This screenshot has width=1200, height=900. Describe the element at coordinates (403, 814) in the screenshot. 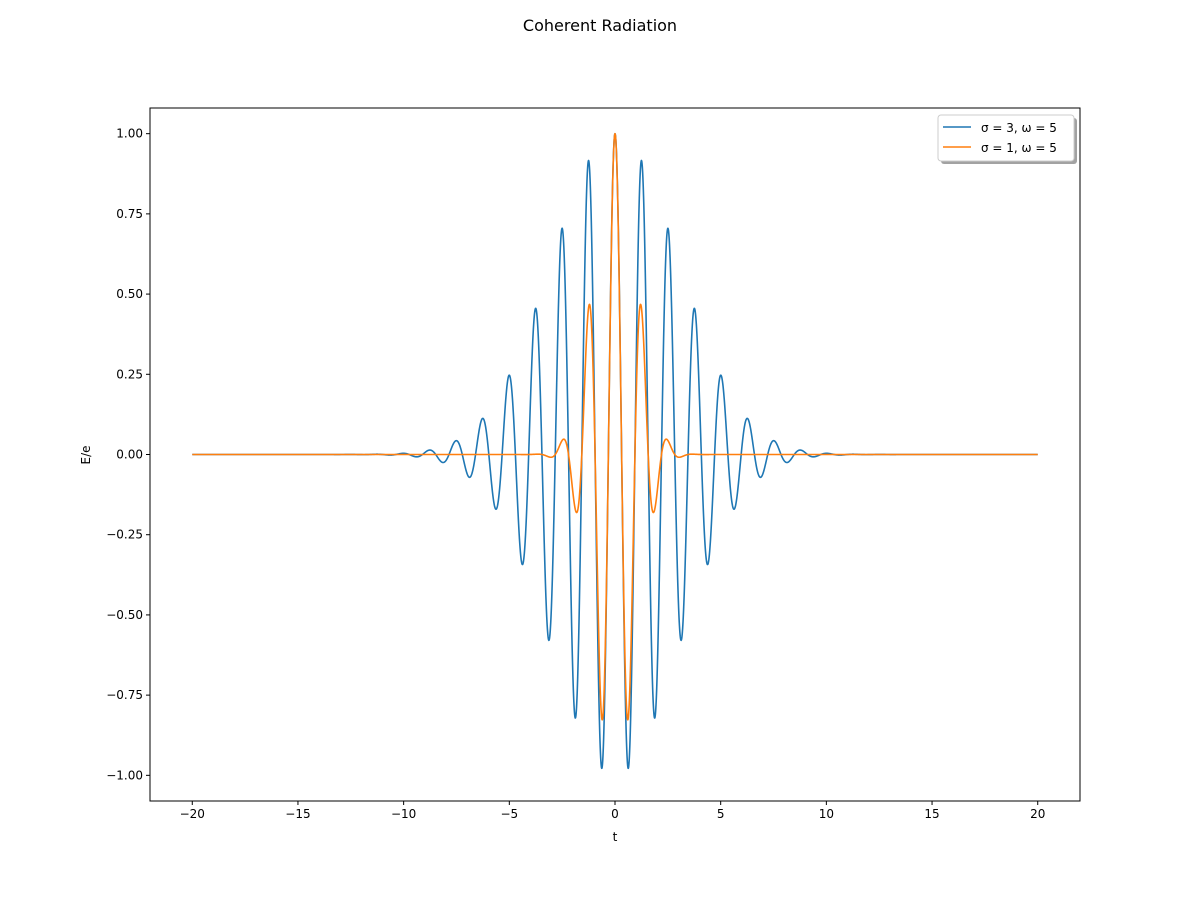

I see `x-tick-label: −10` at that location.